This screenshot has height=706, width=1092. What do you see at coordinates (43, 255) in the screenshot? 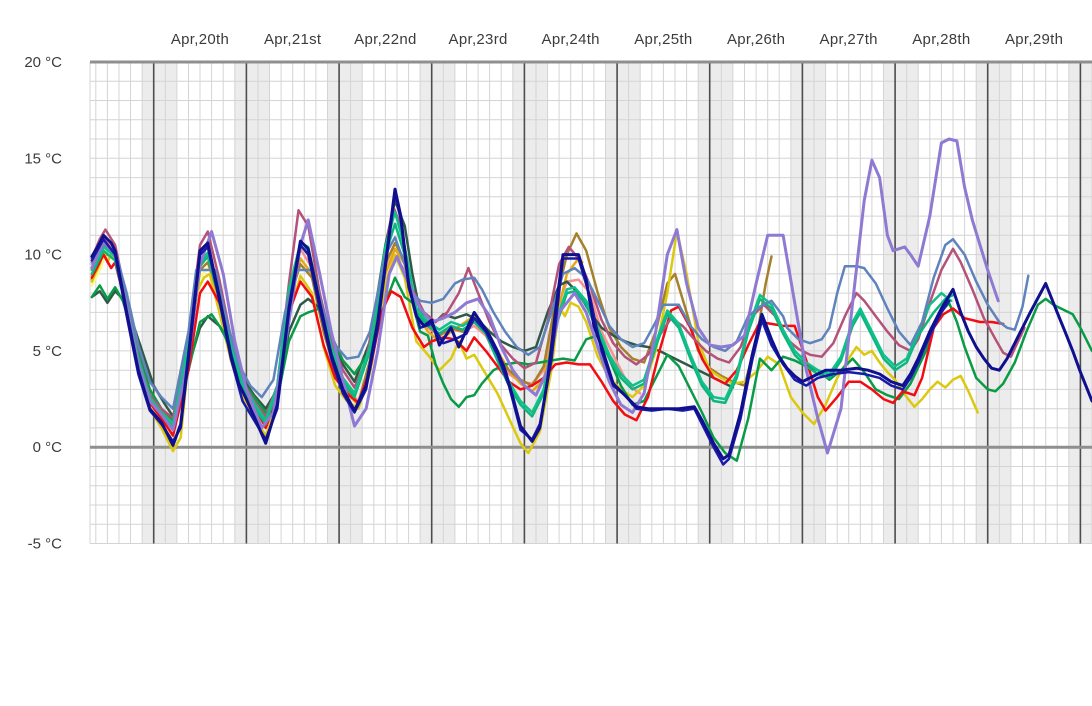
I see `y-axis-tick-label: 10 °C` at bounding box center [43, 255].